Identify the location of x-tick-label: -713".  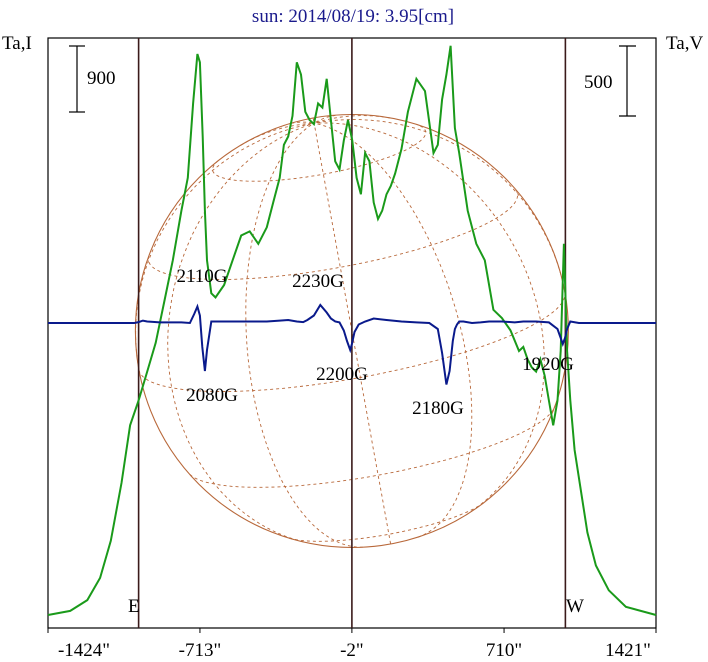
(200, 650).